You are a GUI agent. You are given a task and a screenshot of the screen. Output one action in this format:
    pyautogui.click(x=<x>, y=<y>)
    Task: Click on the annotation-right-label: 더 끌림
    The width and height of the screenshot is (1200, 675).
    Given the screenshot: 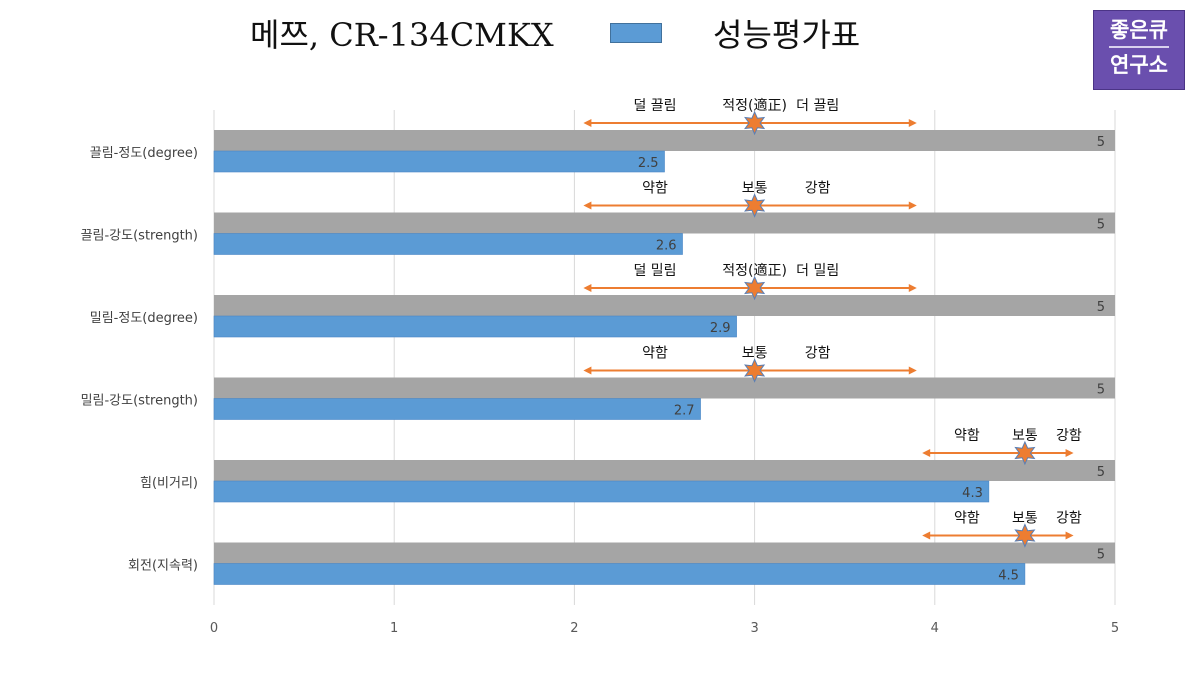 What is the action you would take?
    pyautogui.click(x=817, y=106)
    